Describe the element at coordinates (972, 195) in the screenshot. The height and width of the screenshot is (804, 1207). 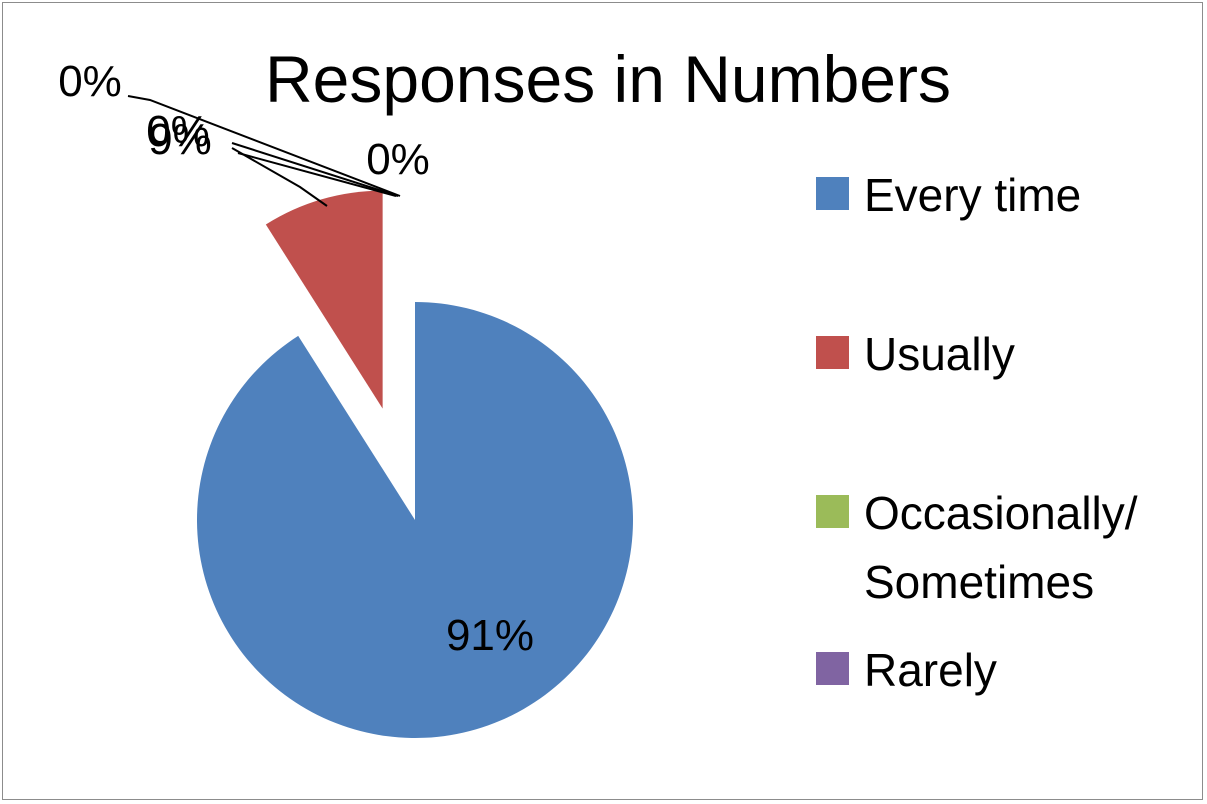
I see `legend-label-every-time: Every time` at that location.